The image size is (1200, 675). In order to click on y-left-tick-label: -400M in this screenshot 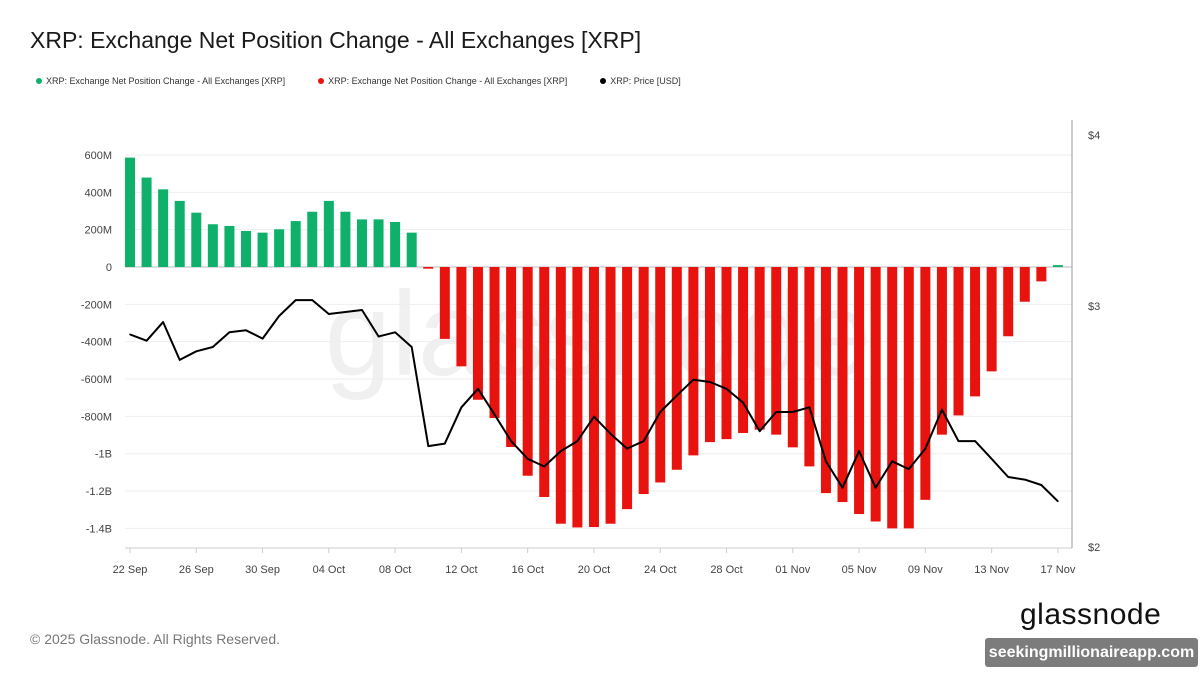, I will do `click(96, 343)`.